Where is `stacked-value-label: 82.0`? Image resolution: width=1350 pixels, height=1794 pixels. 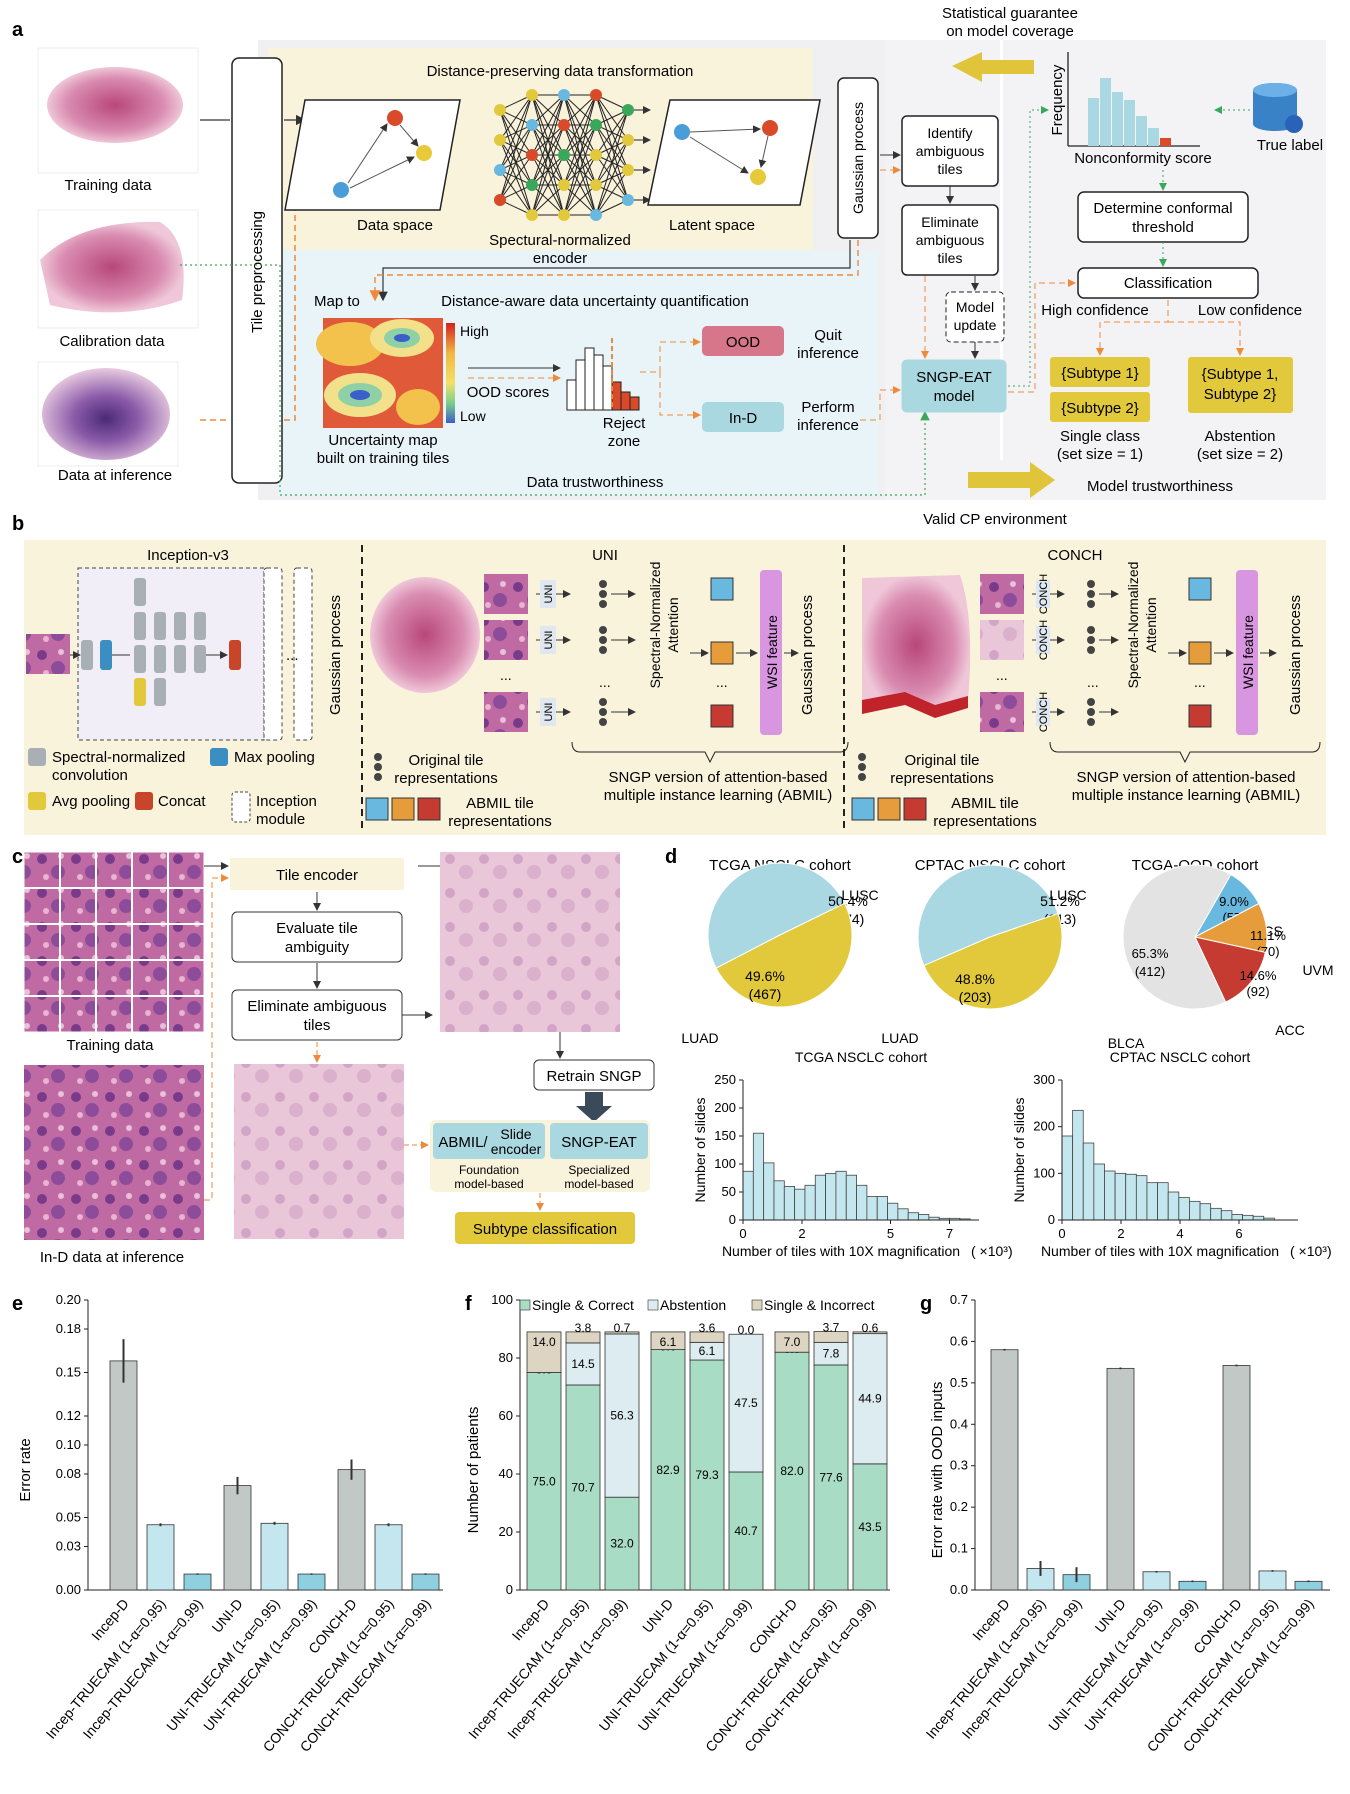
stacked-value-label: 82.0 is located at coordinates (792, 1471).